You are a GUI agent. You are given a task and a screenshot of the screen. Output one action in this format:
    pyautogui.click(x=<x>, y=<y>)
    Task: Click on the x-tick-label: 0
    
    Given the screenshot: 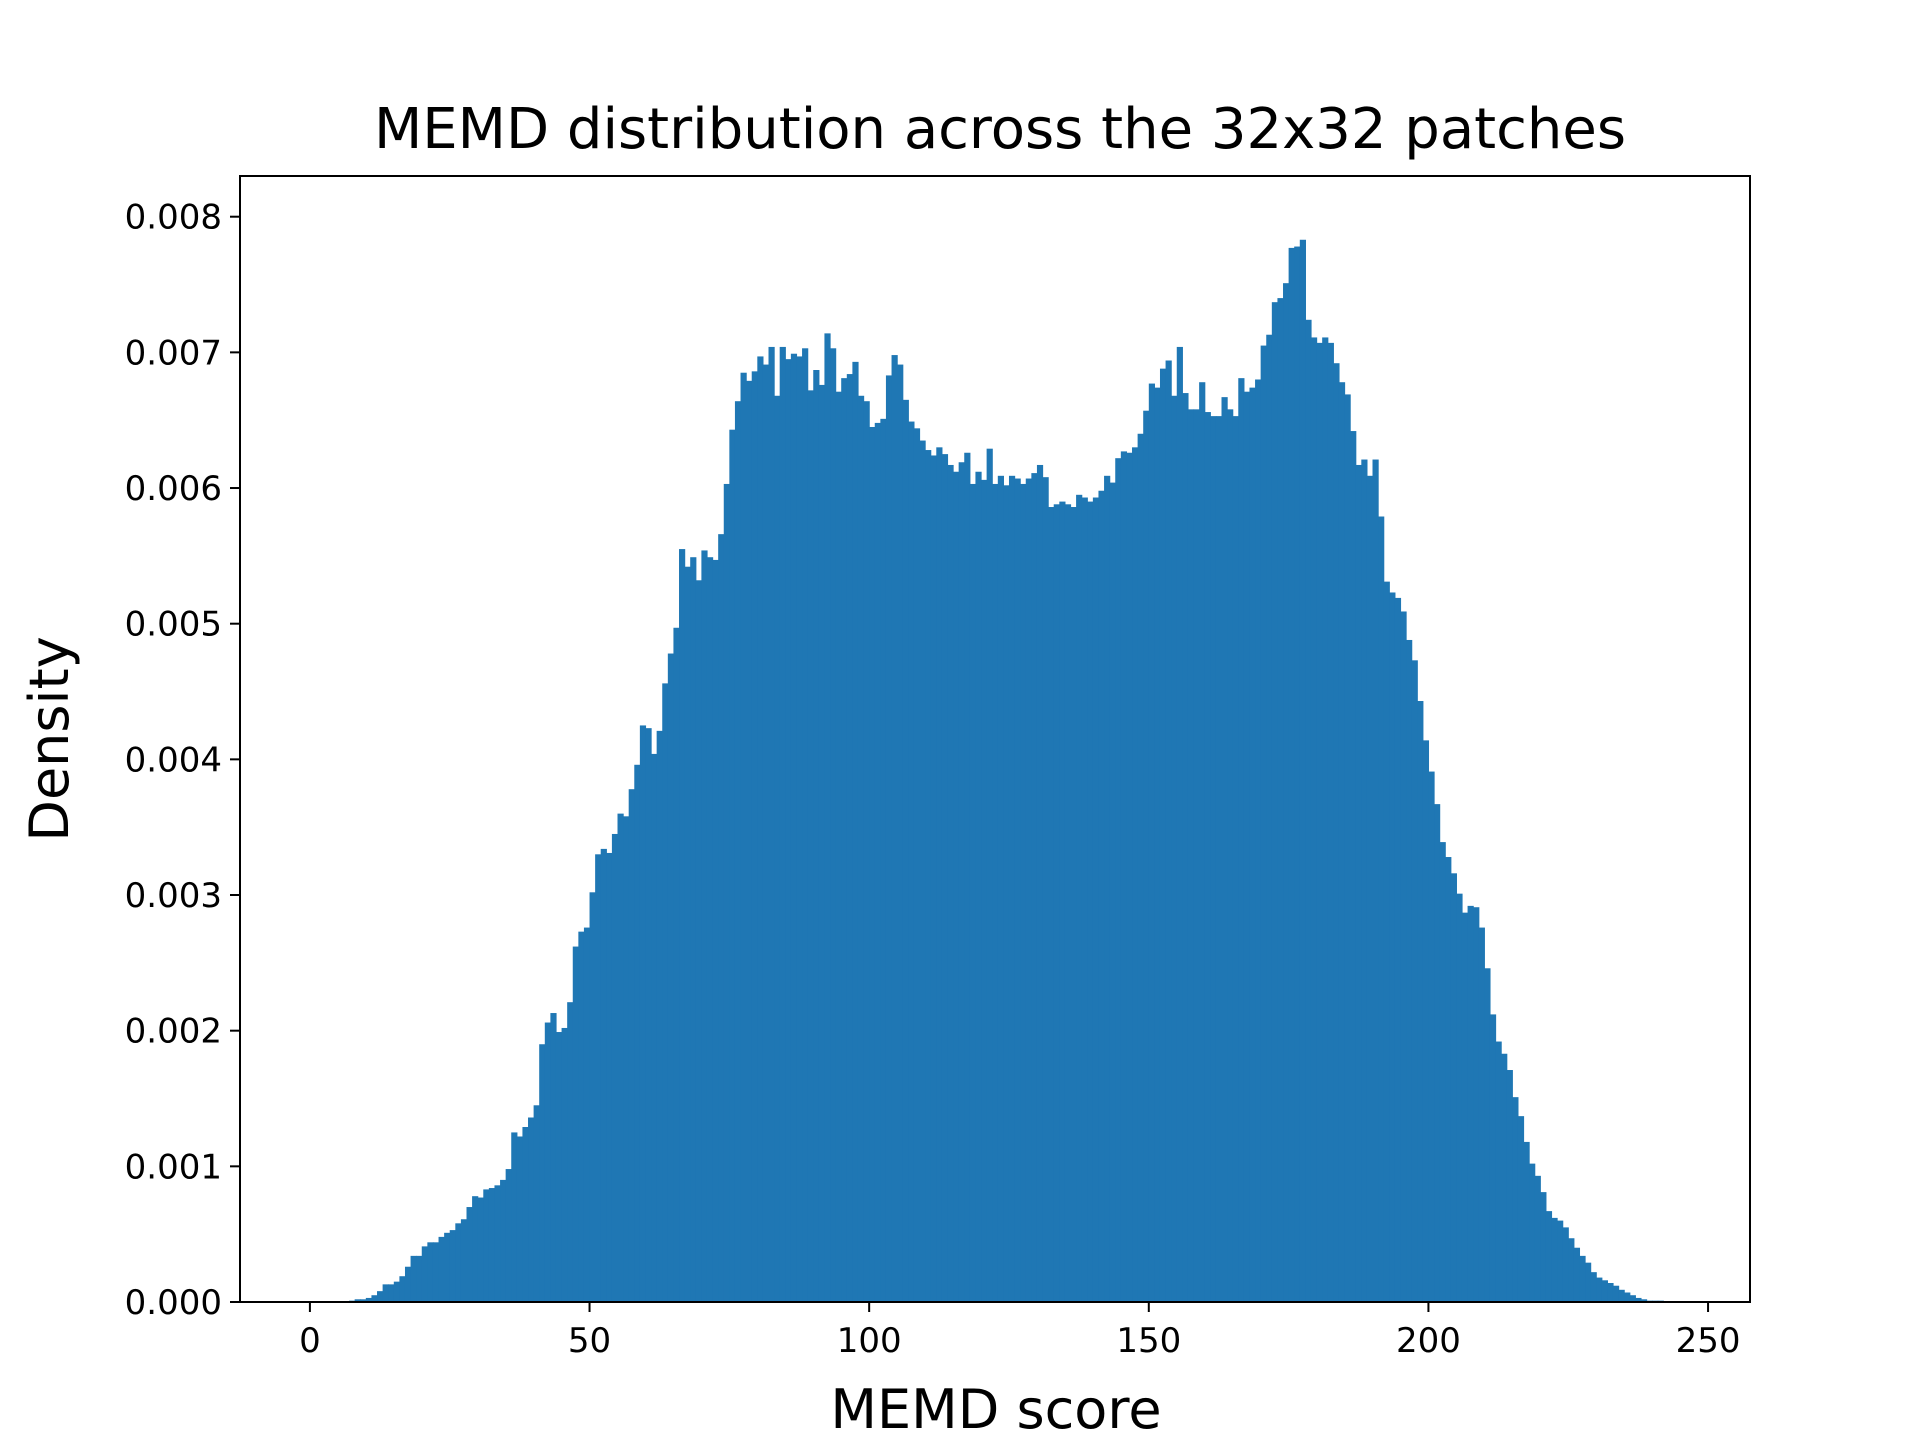 What is the action you would take?
    pyautogui.click(x=310, y=1341)
    